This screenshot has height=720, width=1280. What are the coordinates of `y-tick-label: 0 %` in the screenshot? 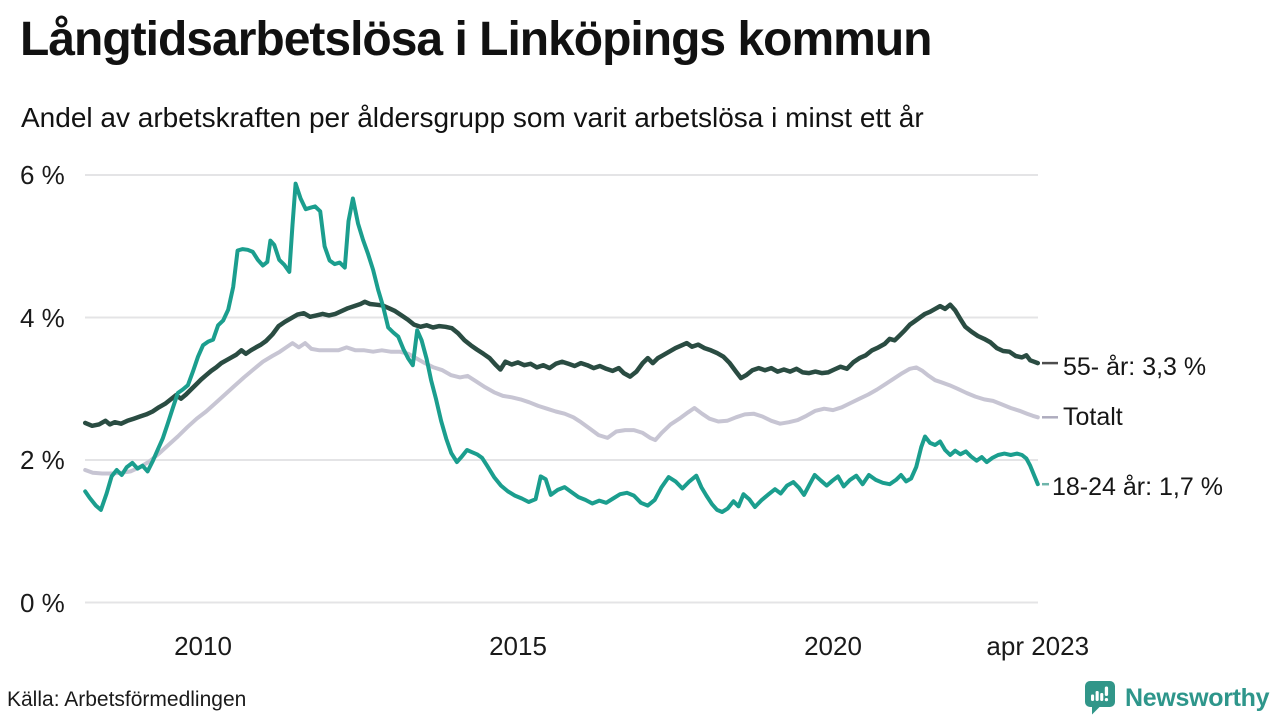 It's located at (42, 602).